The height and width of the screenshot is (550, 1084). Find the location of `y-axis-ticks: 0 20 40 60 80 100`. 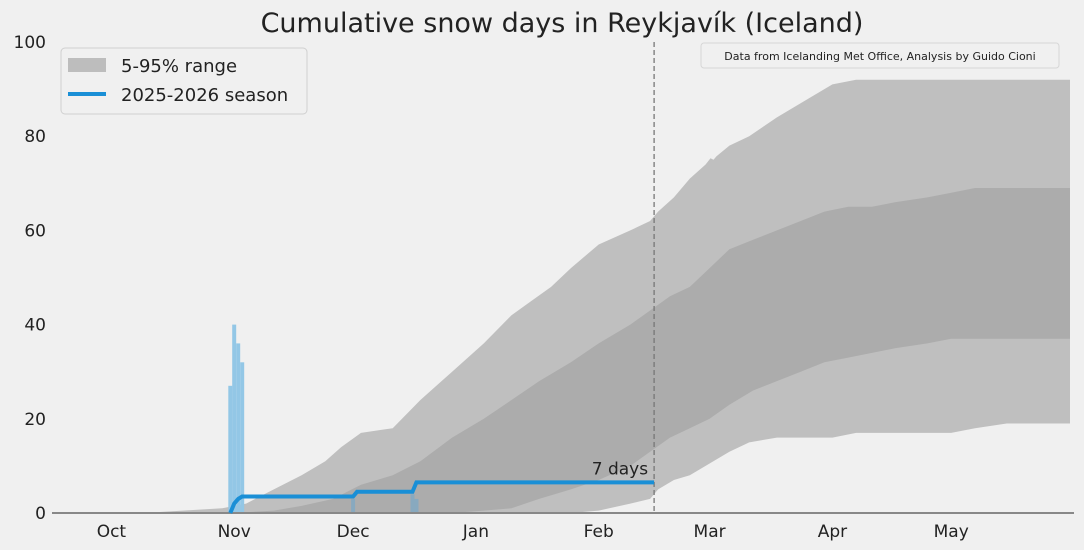

y-axis-ticks: 0 20 40 60 80 100 is located at coordinates (30, 278).